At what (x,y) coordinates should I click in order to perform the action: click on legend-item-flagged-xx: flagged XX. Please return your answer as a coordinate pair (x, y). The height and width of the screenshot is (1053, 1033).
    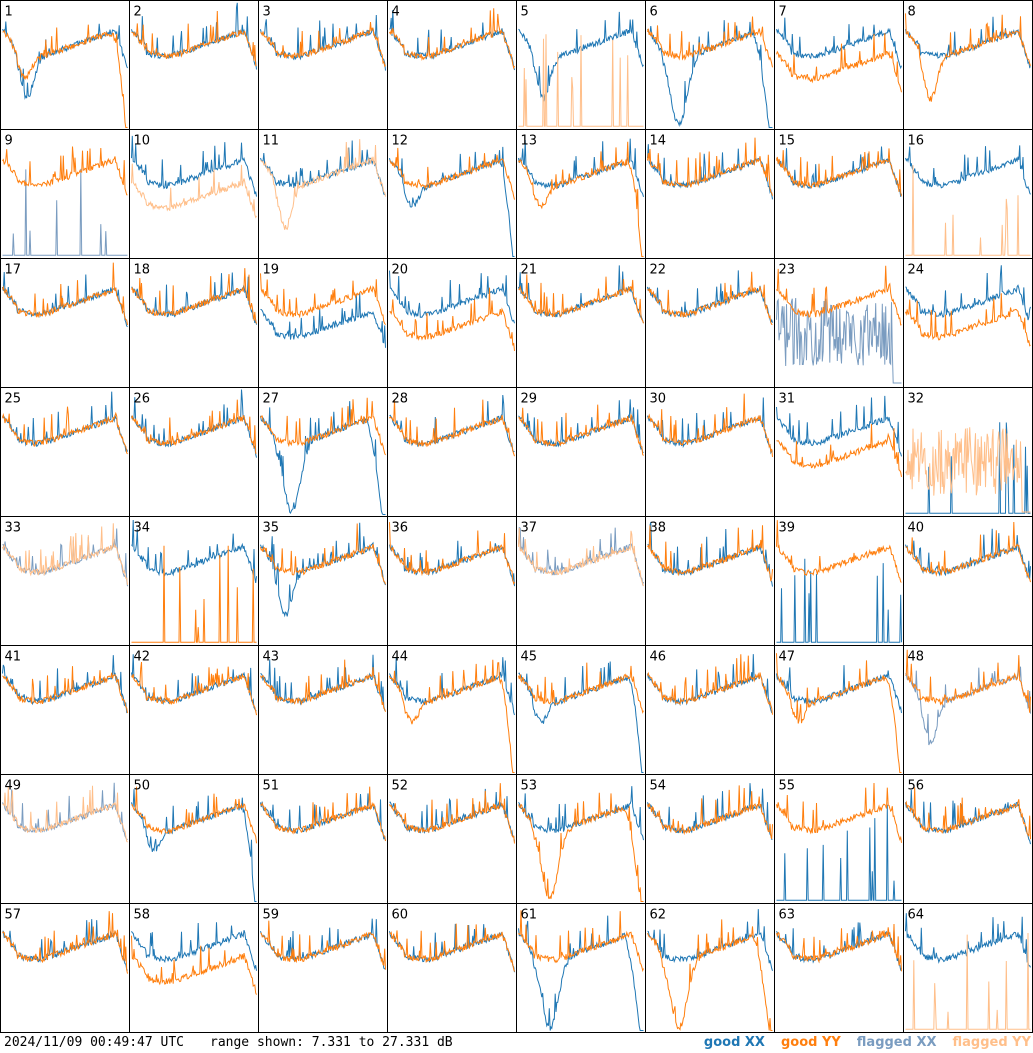
    Looking at the image, I should click on (896, 1042).